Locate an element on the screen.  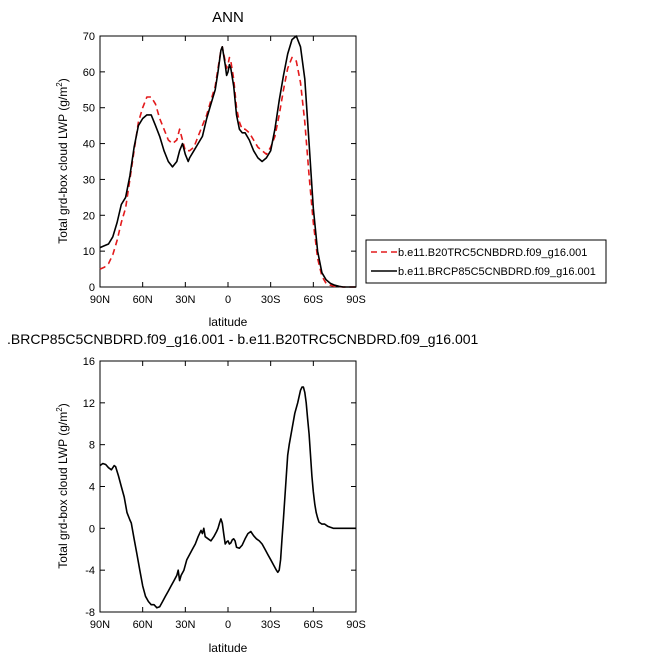
bottom-y-axis-unit-sup: 2 is located at coordinates (59, 409).